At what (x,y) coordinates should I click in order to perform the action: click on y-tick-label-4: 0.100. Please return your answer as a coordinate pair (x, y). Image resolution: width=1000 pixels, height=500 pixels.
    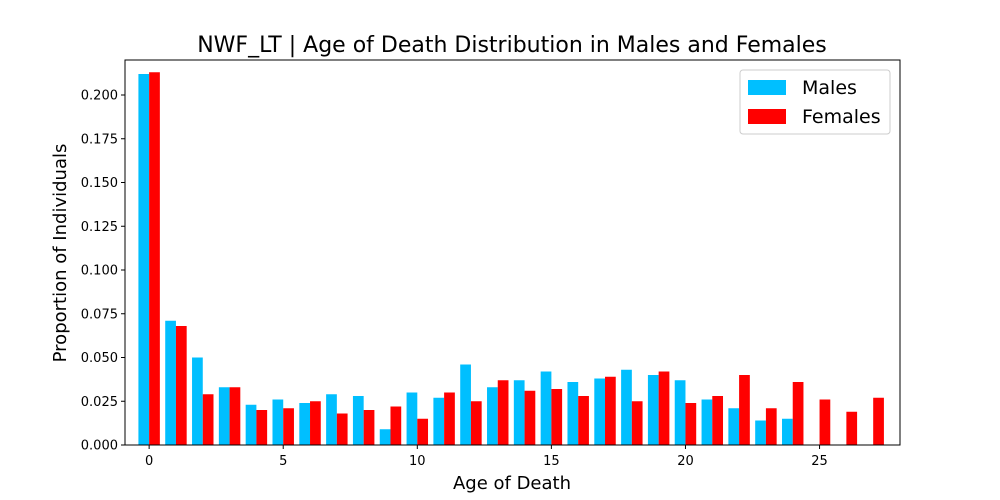
    Looking at the image, I should click on (99, 271).